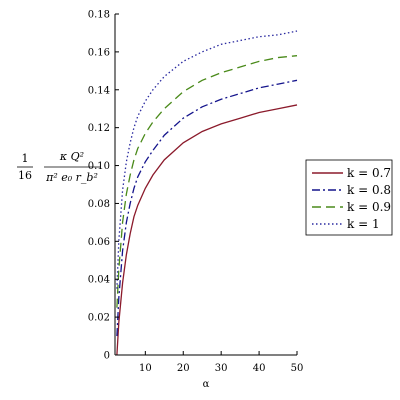 The width and height of the screenshot is (400, 400). What do you see at coordinates (145, 368) in the screenshot?
I see `x-tick-label: 10` at bounding box center [145, 368].